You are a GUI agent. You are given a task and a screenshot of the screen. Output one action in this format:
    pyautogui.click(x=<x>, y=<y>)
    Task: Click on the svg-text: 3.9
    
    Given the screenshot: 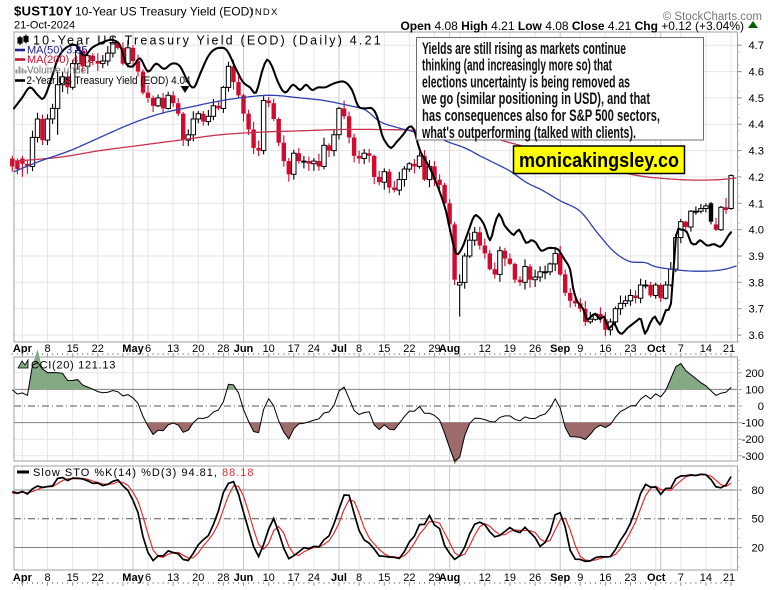 What is the action you would take?
    pyautogui.click(x=756, y=257)
    